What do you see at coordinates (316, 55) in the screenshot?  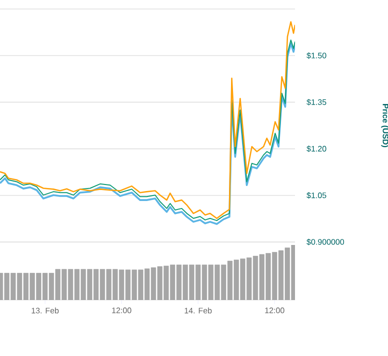 I see `y-tick-label: $1.50` at bounding box center [316, 55].